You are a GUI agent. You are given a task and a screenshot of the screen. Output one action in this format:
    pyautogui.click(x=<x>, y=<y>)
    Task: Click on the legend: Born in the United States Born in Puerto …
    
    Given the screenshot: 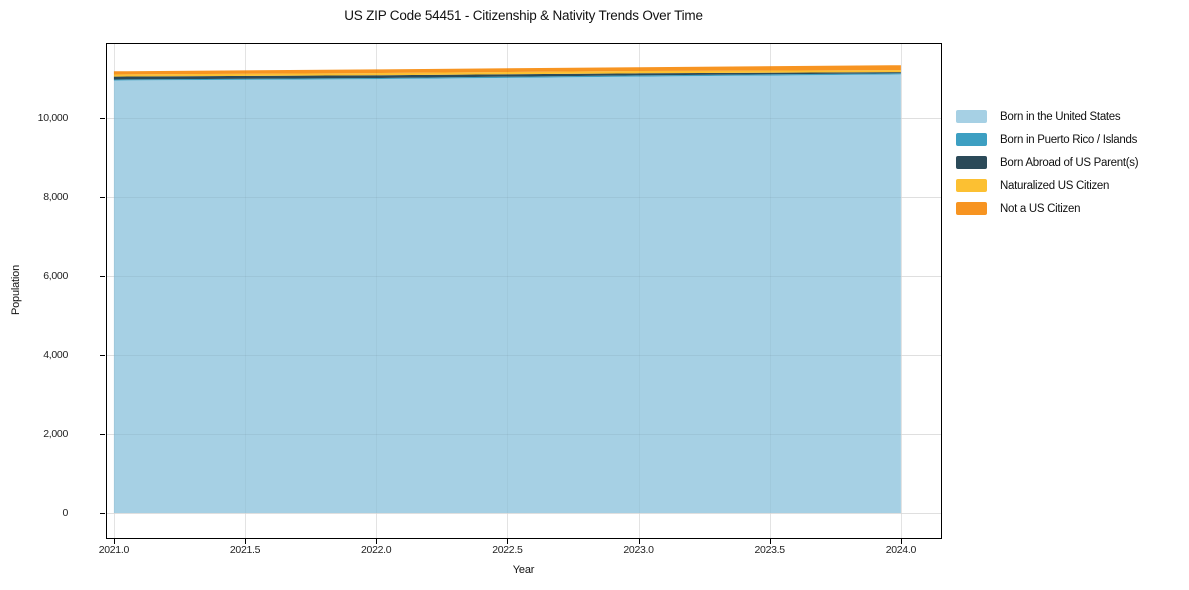 What is the action you would take?
    pyautogui.click(x=1047, y=162)
    